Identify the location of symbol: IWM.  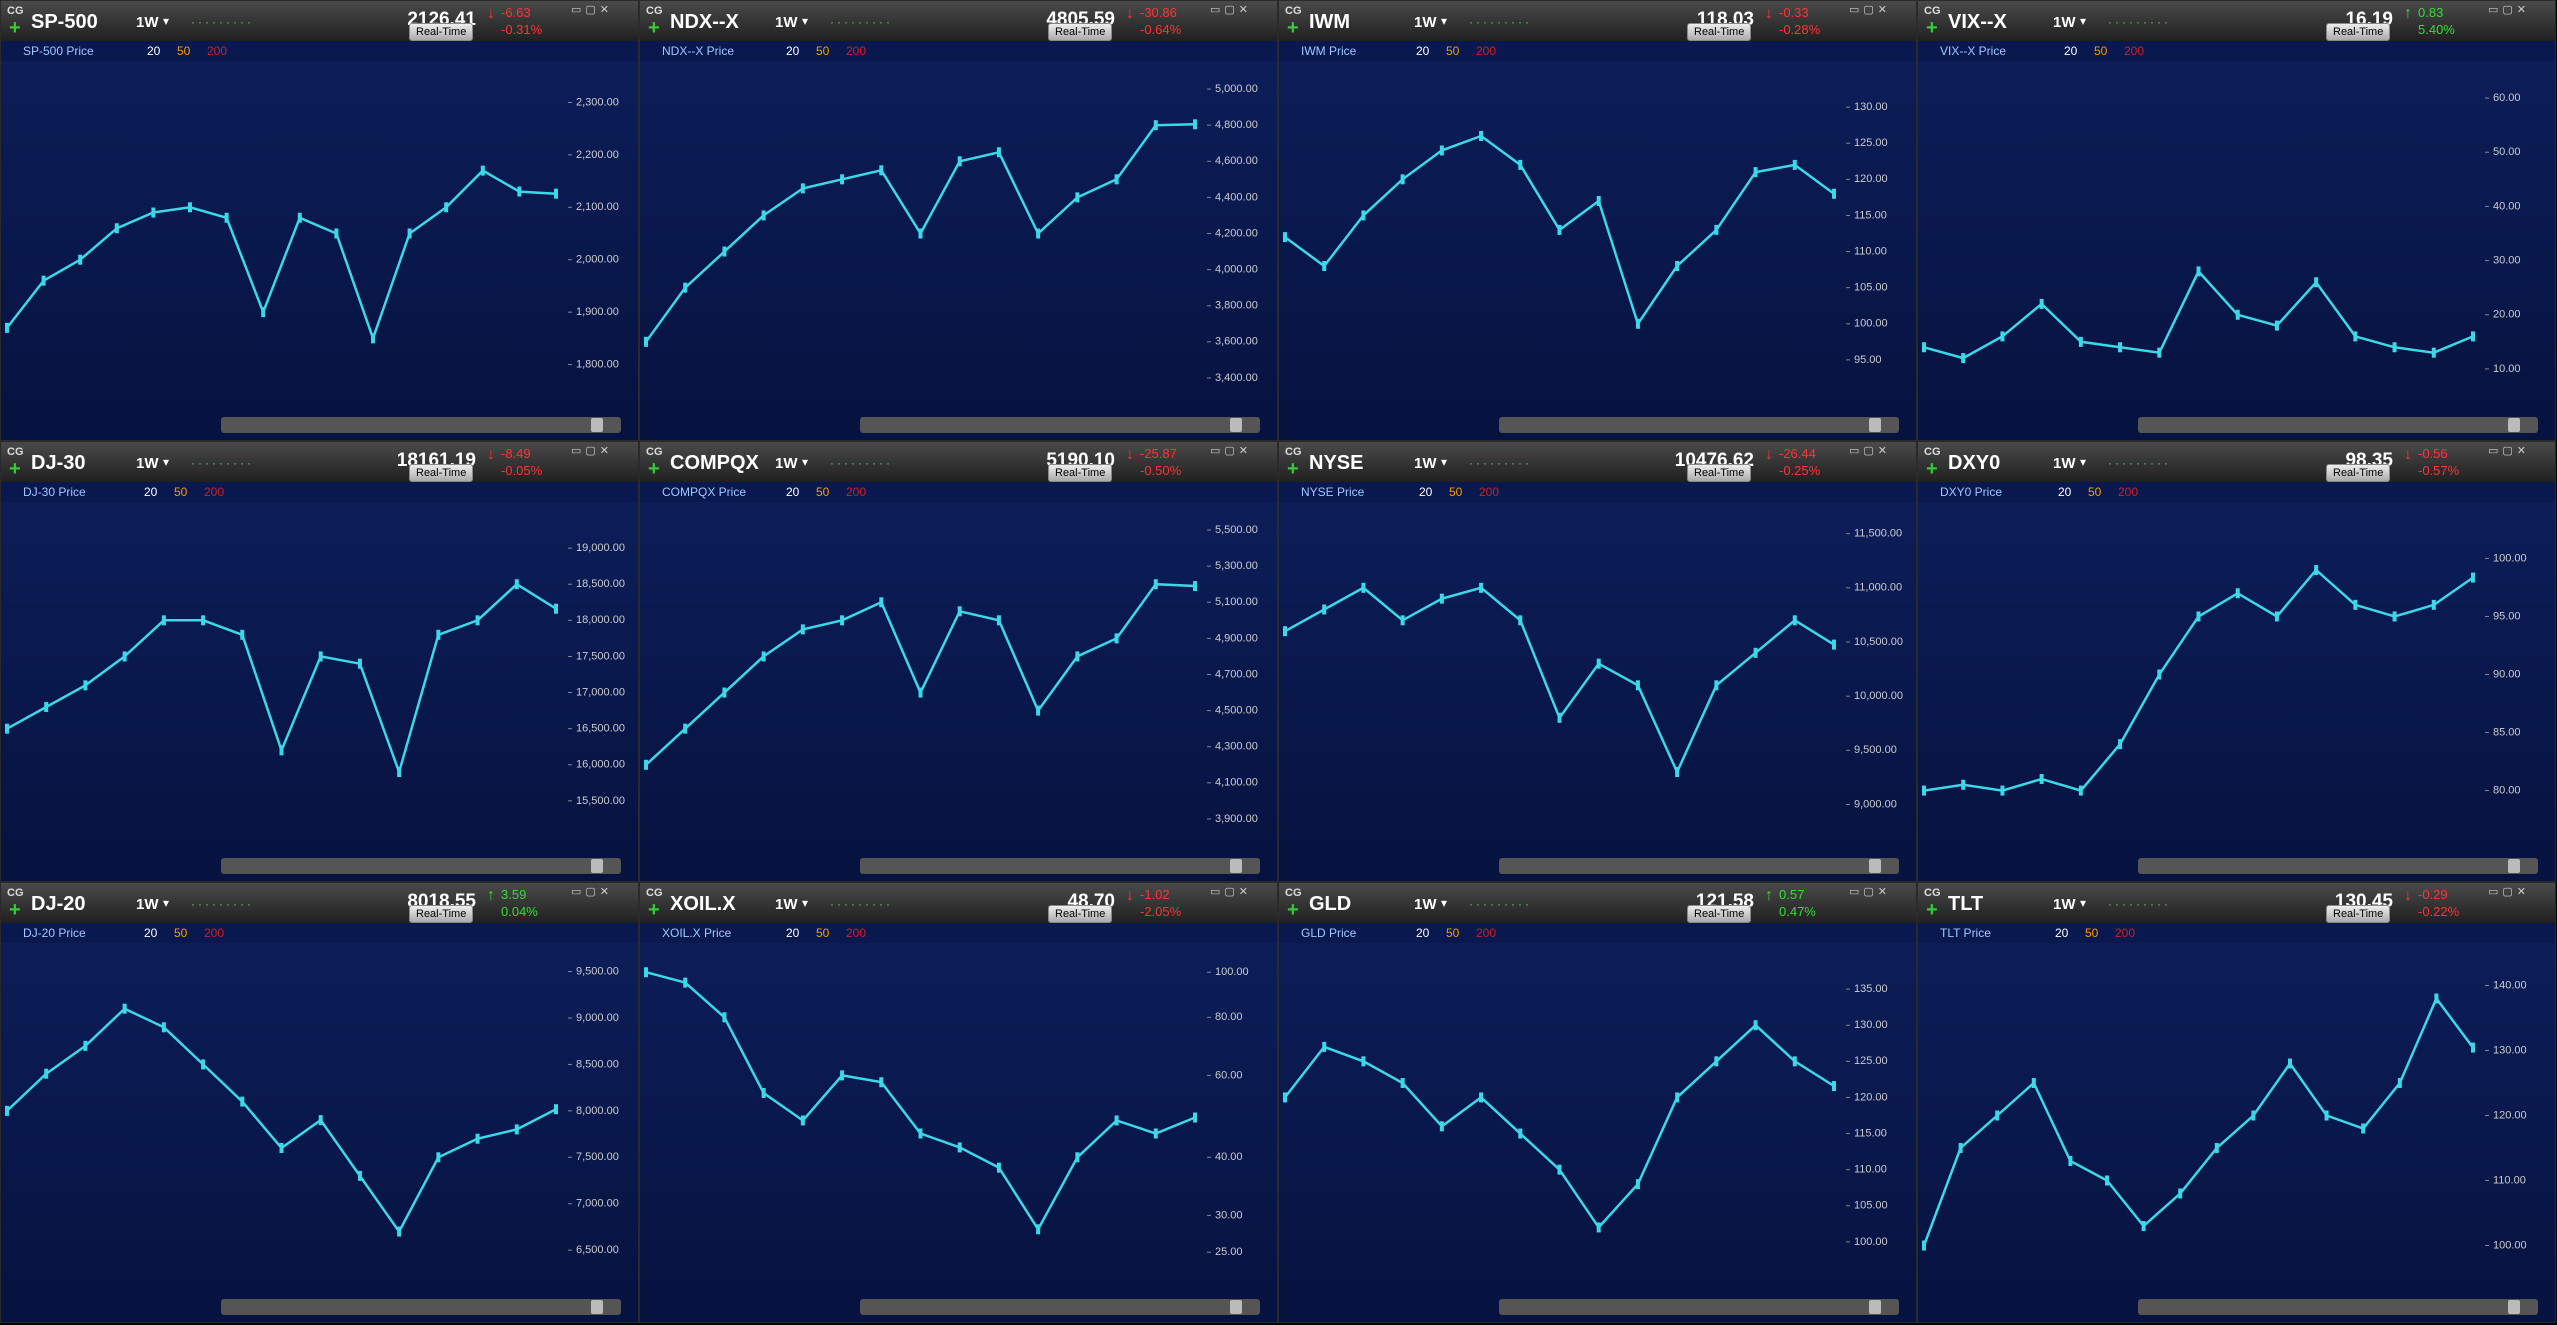
(1330, 22).